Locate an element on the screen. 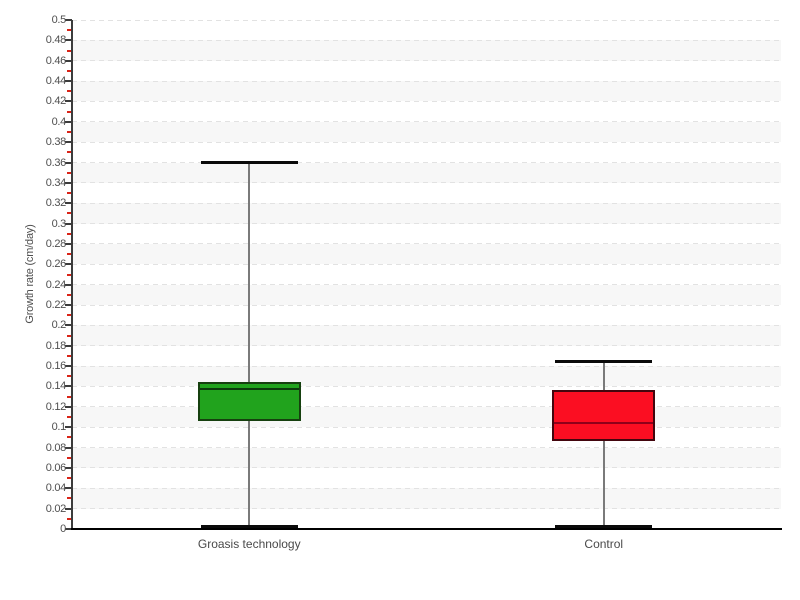 The height and width of the screenshot is (600, 800). y-tick-label: 0.38 is located at coordinates (56, 142).